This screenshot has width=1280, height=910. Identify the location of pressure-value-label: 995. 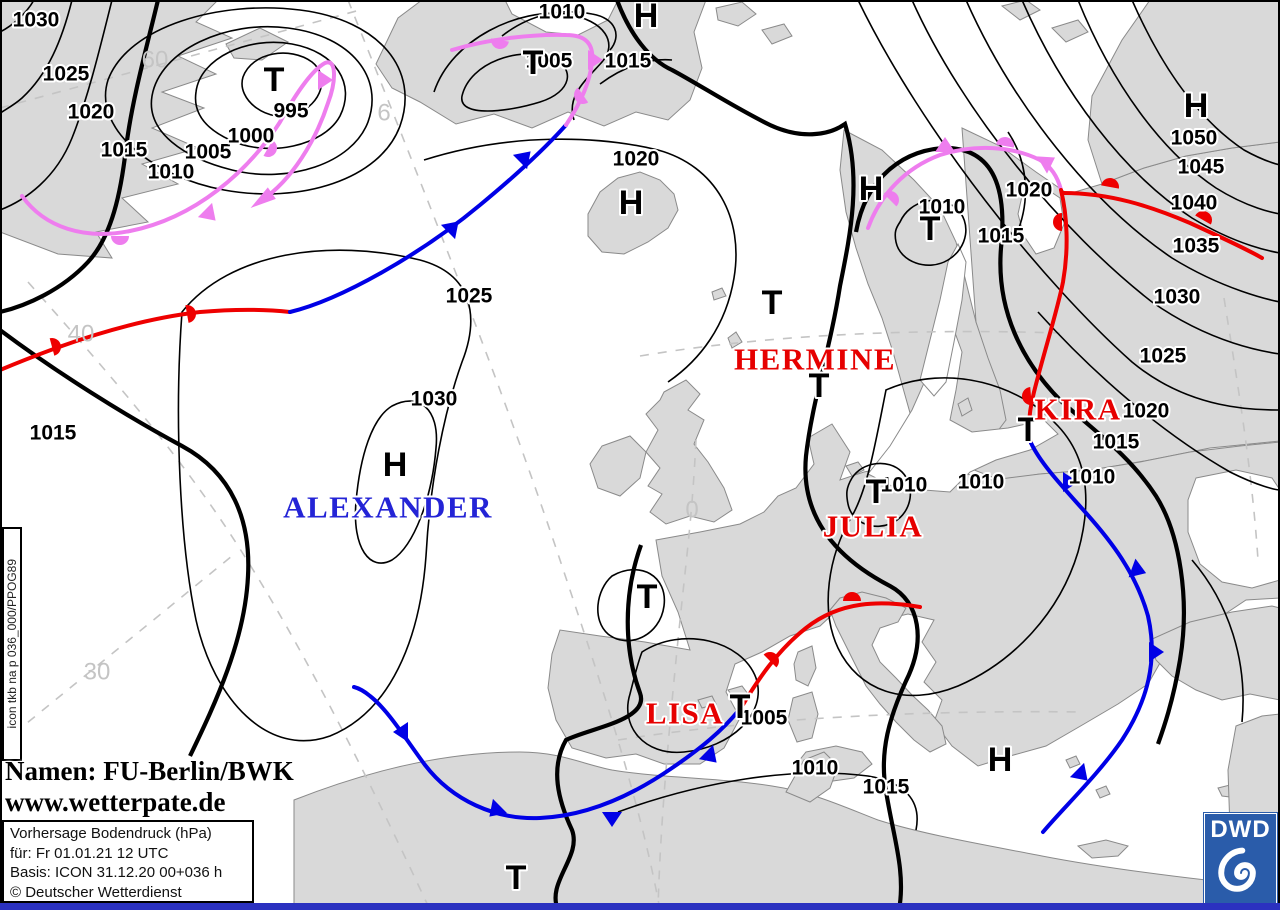
(290, 111).